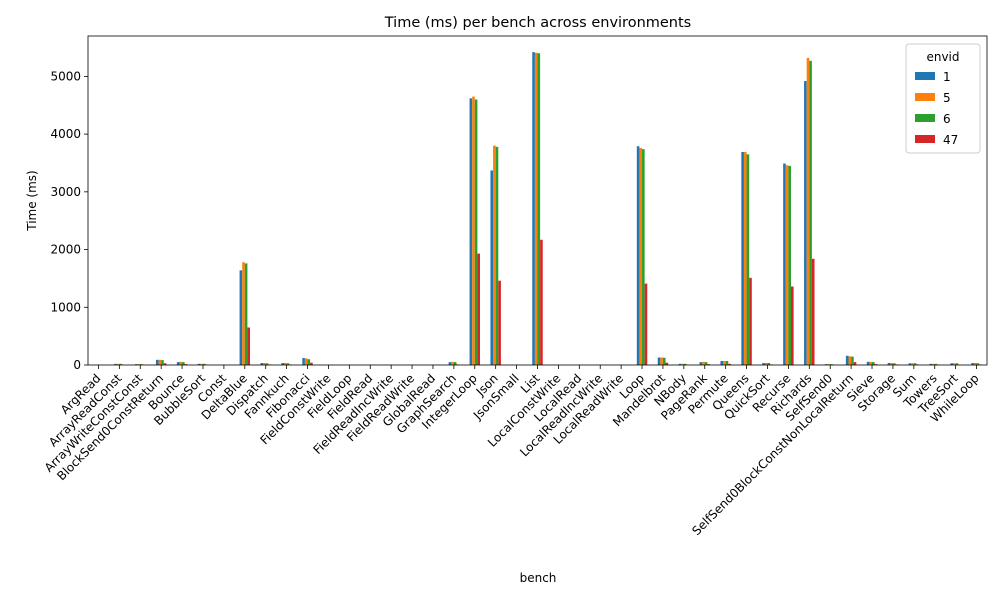 This screenshot has width=1000, height=600. Describe the element at coordinates (65, 76) in the screenshot. I see `y-tick-label: 5000` at that location.